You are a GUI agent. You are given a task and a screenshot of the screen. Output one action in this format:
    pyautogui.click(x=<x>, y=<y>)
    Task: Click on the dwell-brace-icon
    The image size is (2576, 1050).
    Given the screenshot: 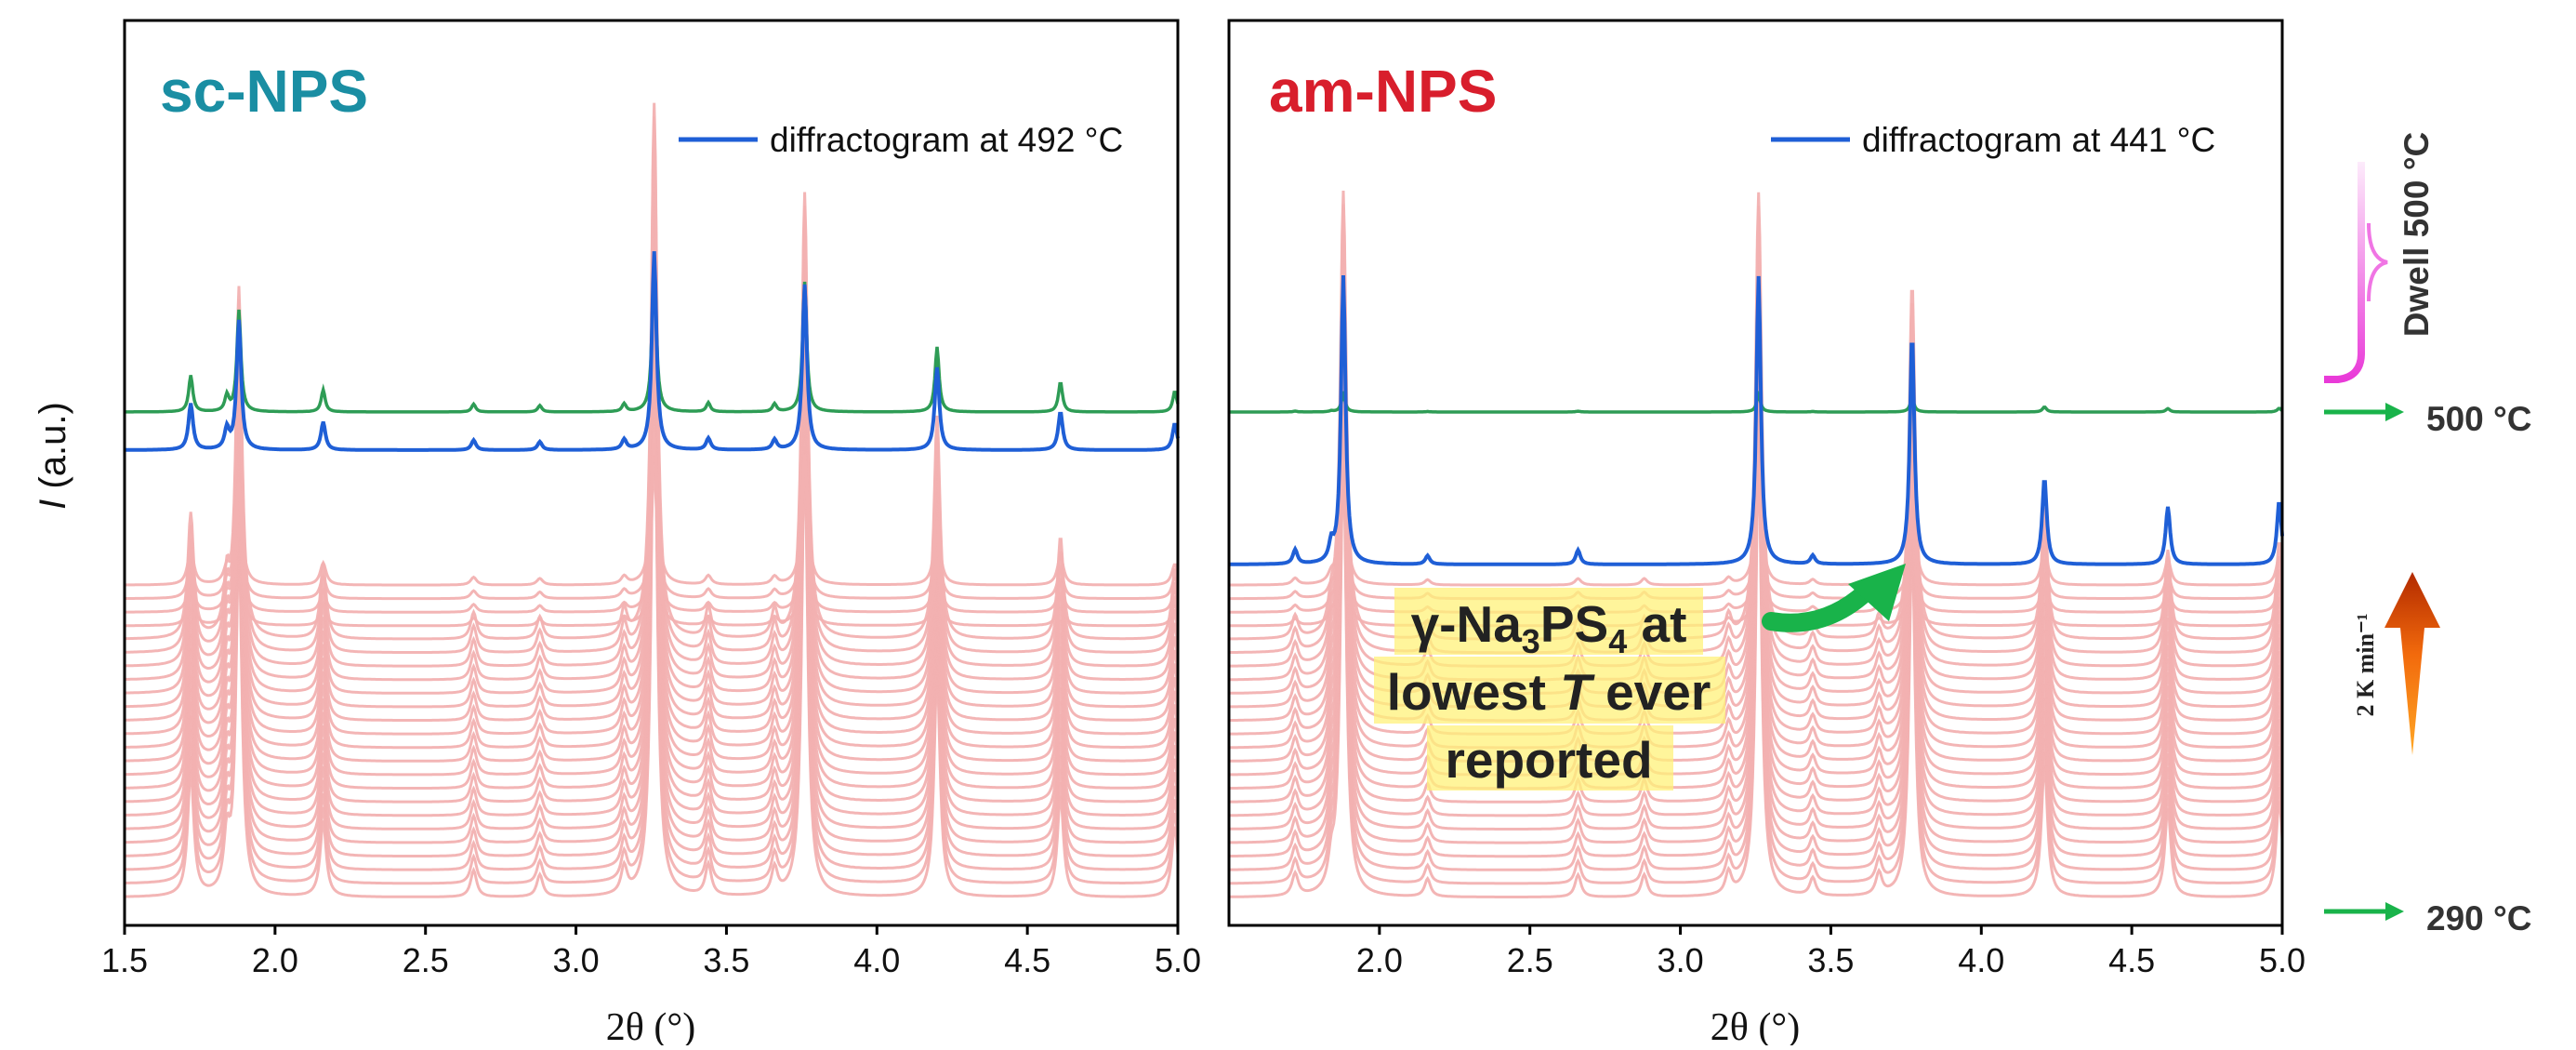 What is the action you would take?
    pyautogui.click(x=2377, y=262)
    